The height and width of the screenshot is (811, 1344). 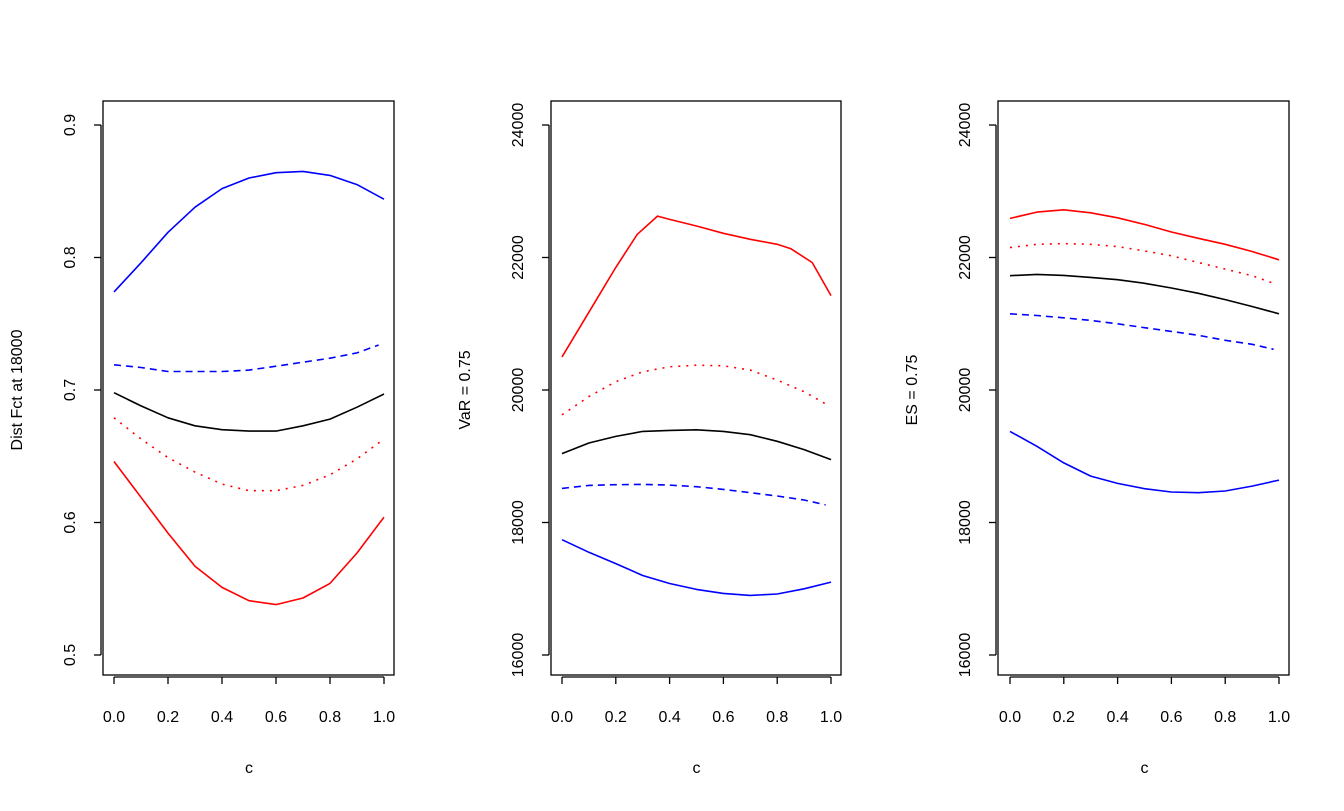 I want to click on y-axis: 0.5 0.6 0.7 0.8 0.9, so click(x=82, y=390).